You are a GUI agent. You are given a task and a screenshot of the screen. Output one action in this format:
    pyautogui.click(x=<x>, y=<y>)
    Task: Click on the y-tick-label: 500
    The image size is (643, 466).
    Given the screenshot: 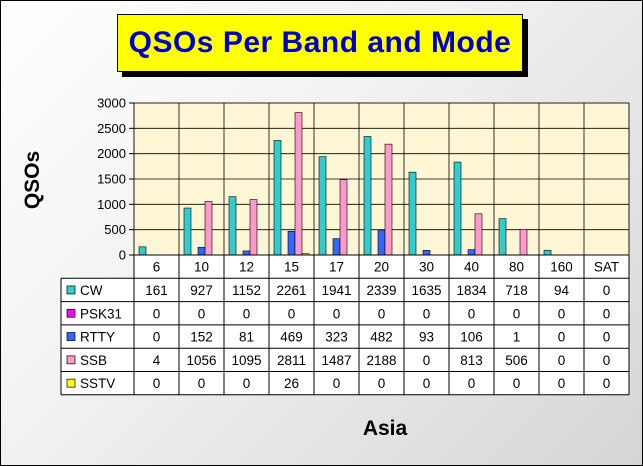 What is the action you would take?
    pyautogui.click(x=115, y=229)
    